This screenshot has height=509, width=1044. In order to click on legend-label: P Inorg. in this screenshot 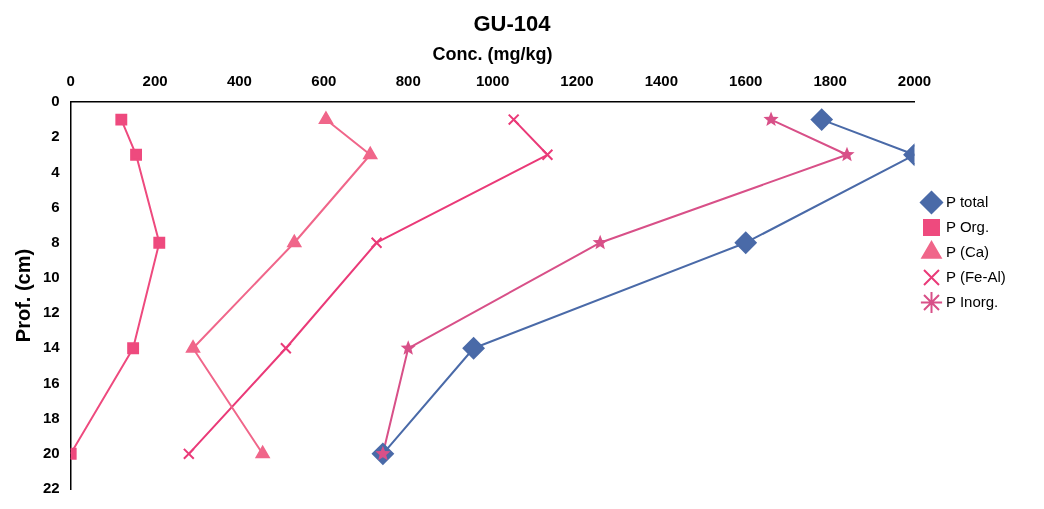, I will do `click(972, 301)`.